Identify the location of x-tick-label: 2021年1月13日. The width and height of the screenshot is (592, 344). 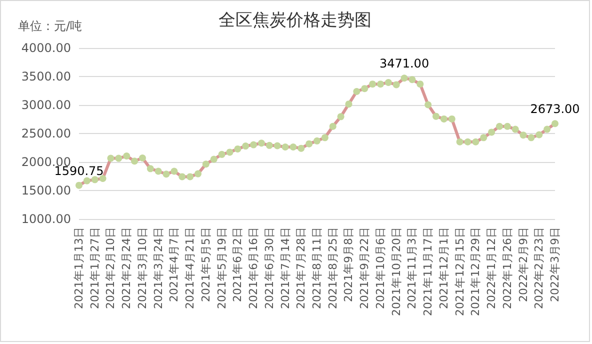
(79, 268).